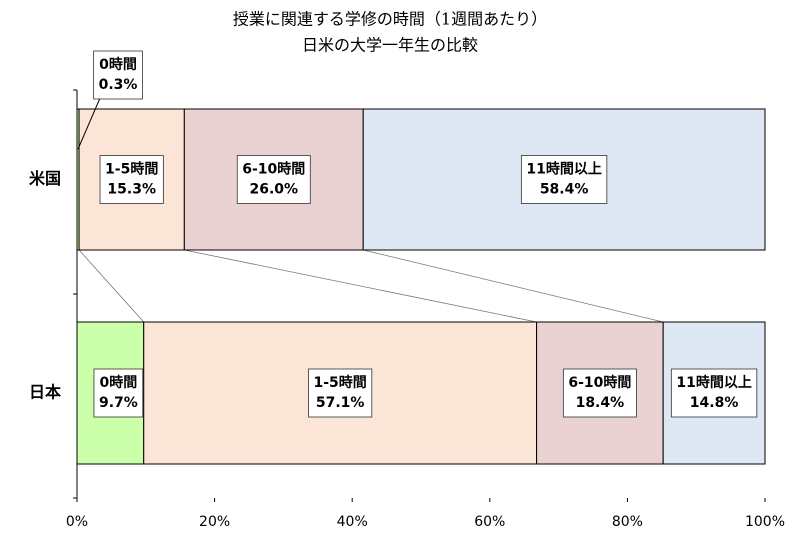  I want to click on x-tick-label: 40%, so click(352, 522).